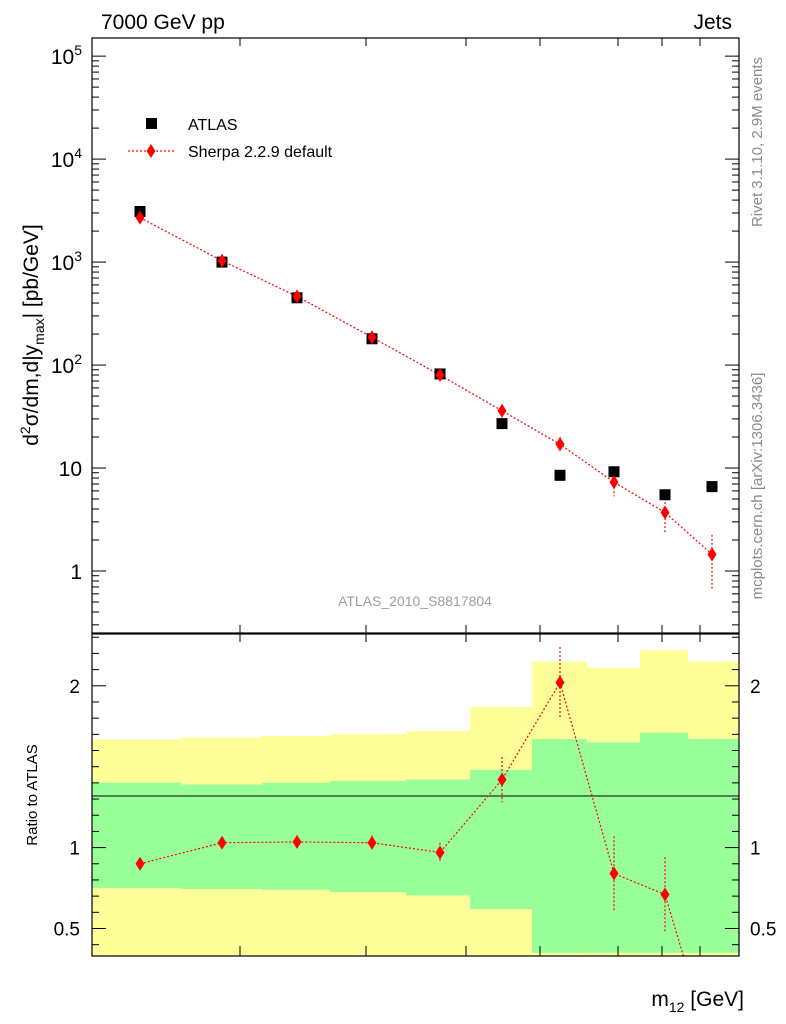 This screenshot has width=786, height=1024. I want to click on header-left: 7000 GeV pp, so click(163, 22).